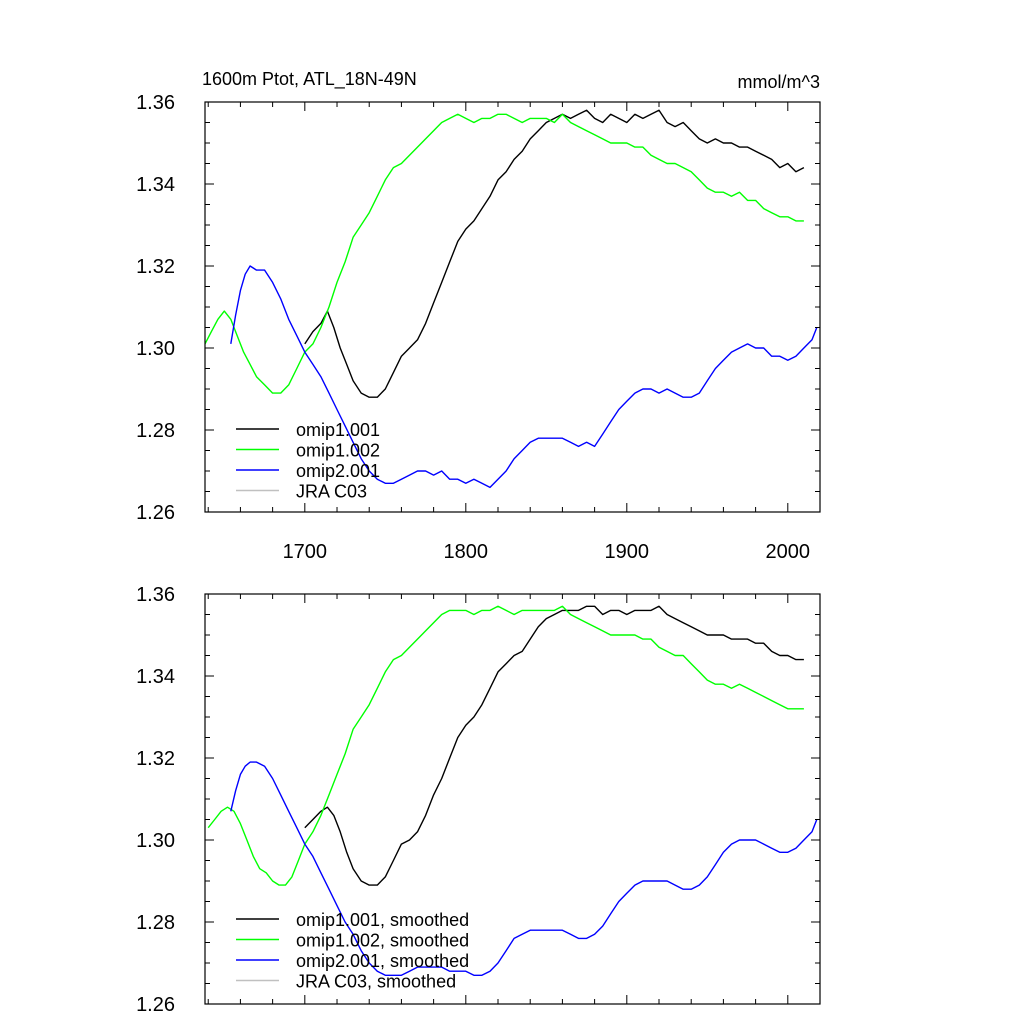  Describe the element at coordinates (466, 552) in the screenshot. I see `x-tick-label: 1800` at that location.